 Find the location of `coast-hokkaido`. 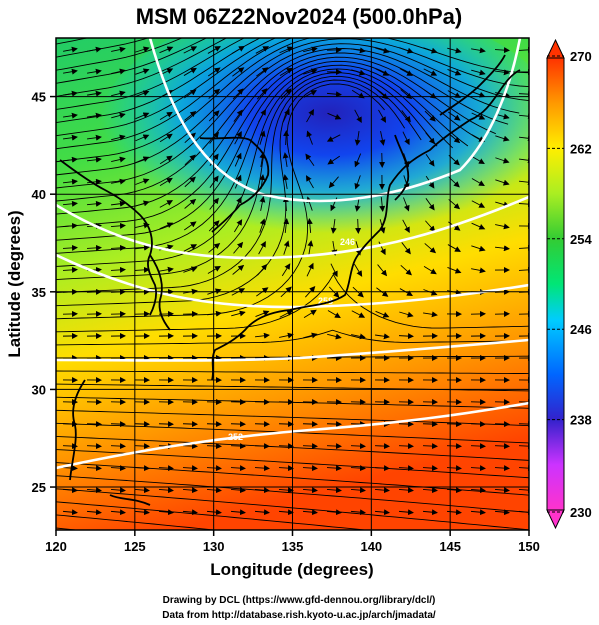

coast-hokkaido is located at coordinates (402, 167).